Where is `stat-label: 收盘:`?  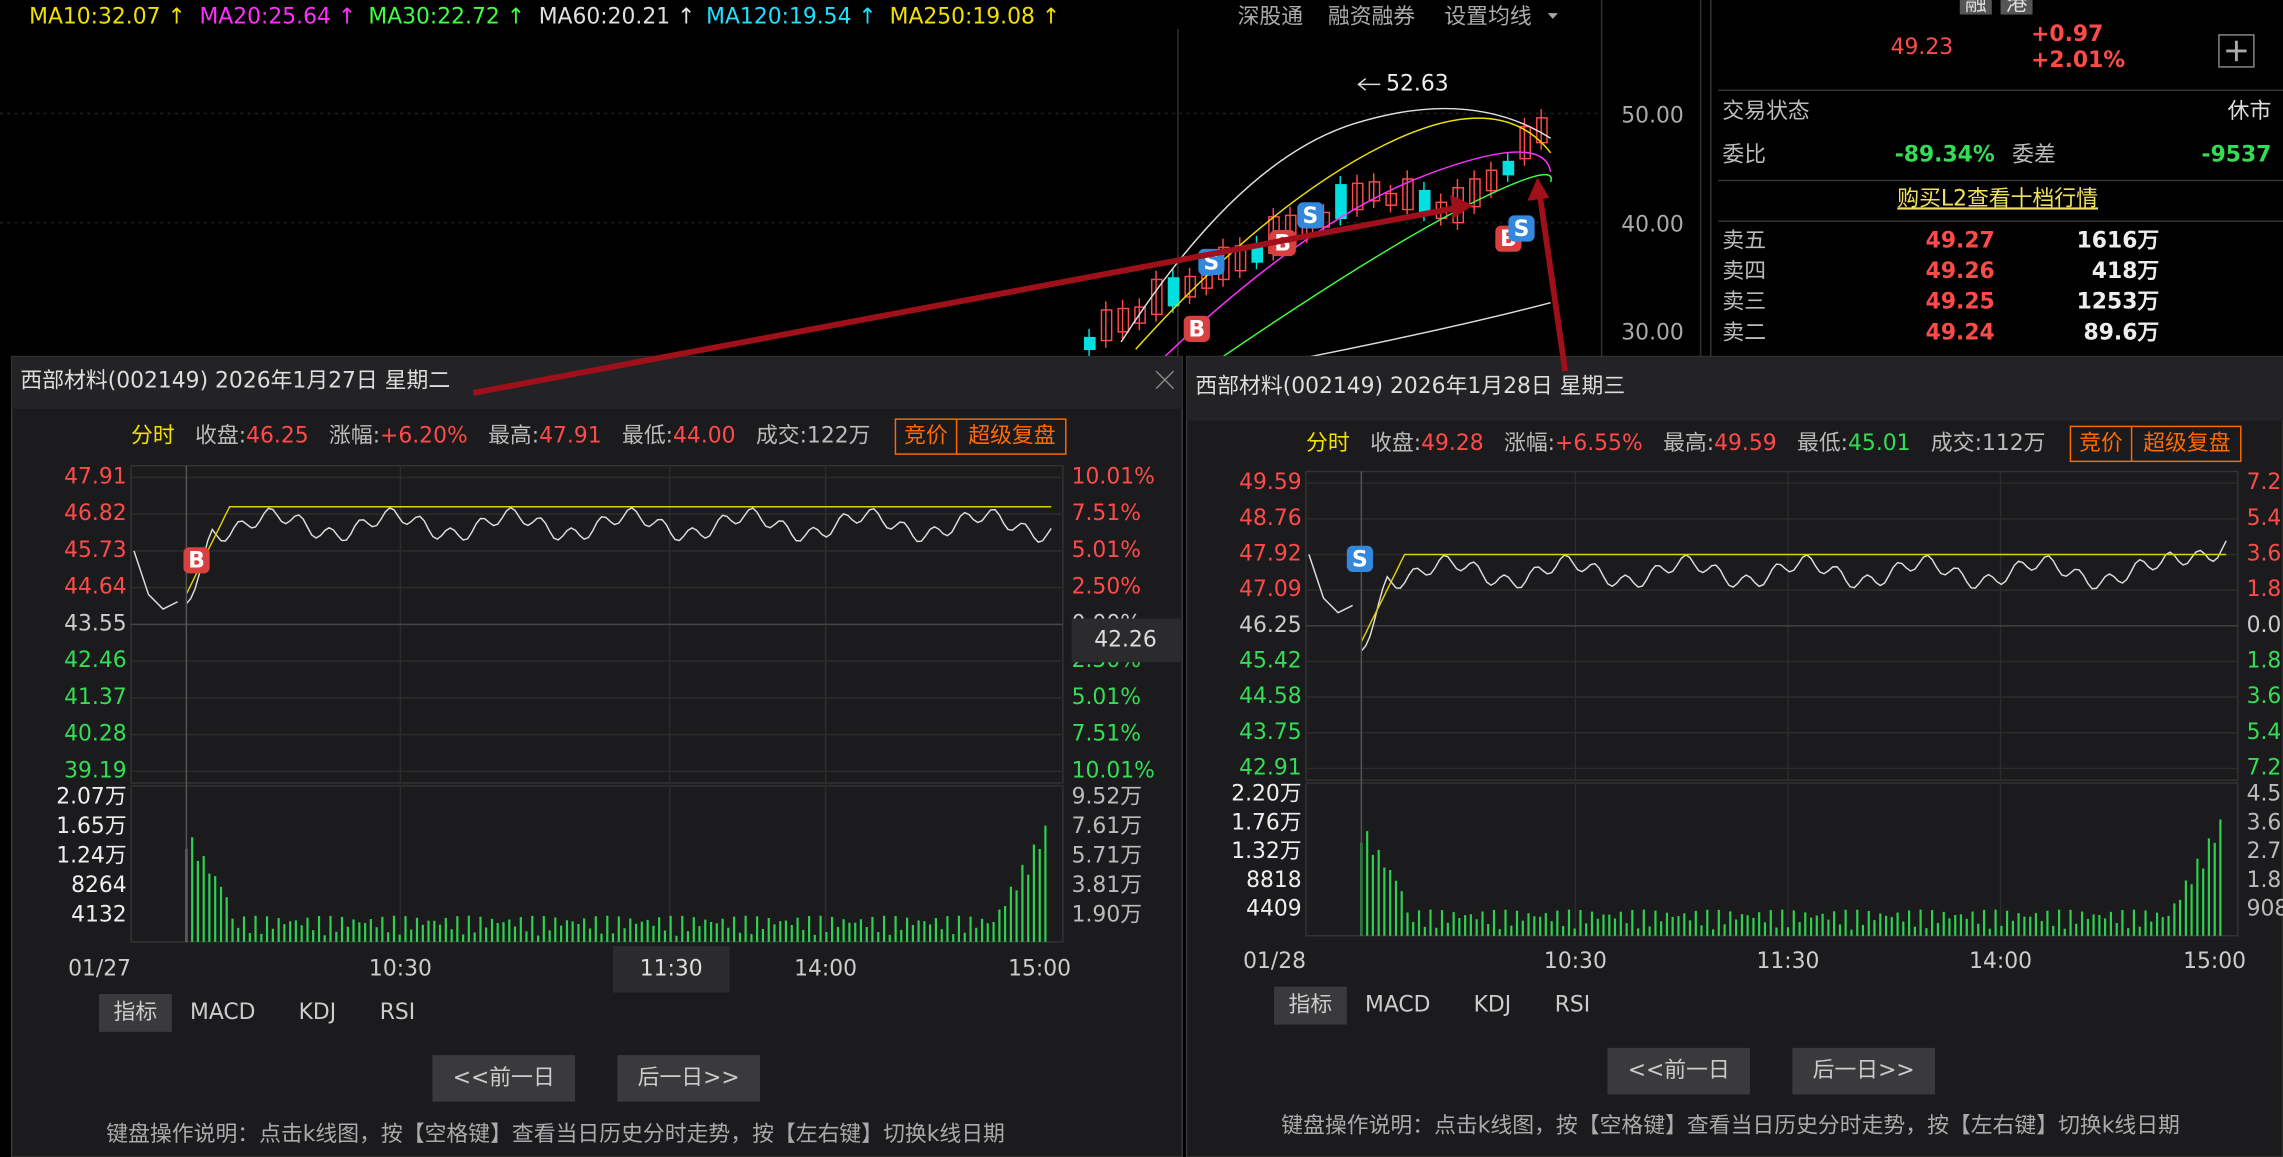
stat-label: 收盘: is located at coordinates (1395, 443).